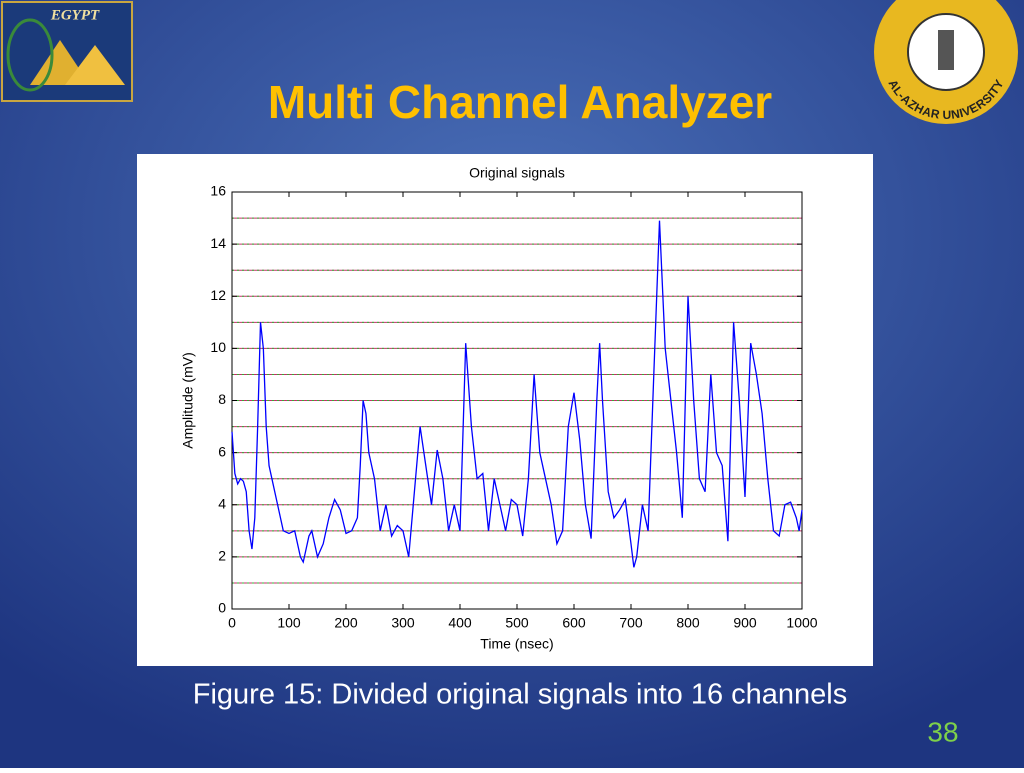  I want to click on y-tick-label: 10, so click(218, 347).